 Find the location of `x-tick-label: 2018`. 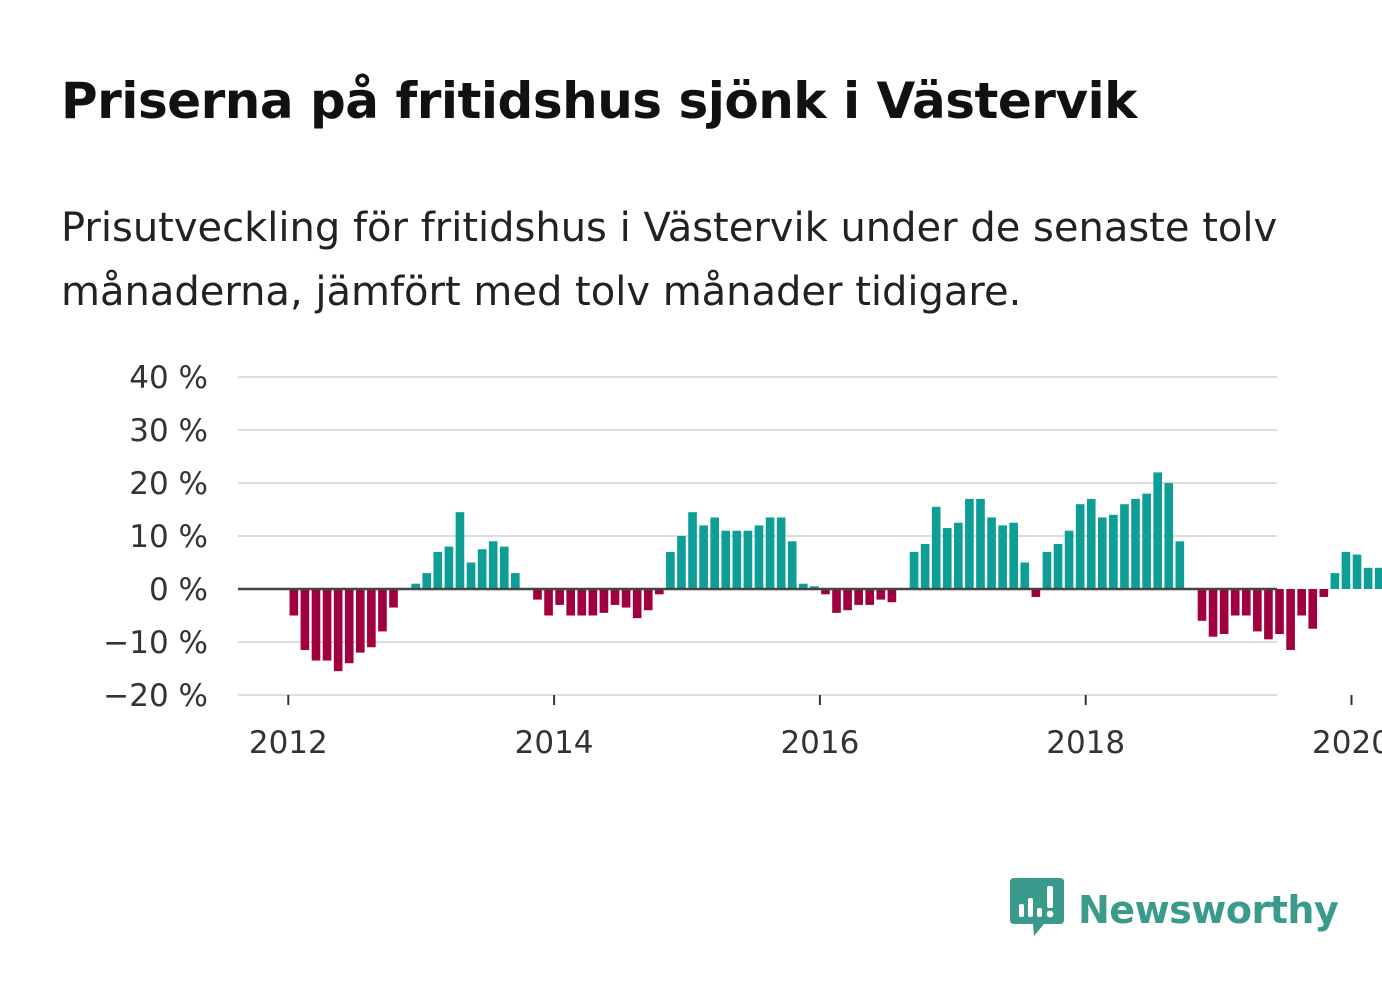

x-tick-label: 2018 is located at coordinates (1085, 743).